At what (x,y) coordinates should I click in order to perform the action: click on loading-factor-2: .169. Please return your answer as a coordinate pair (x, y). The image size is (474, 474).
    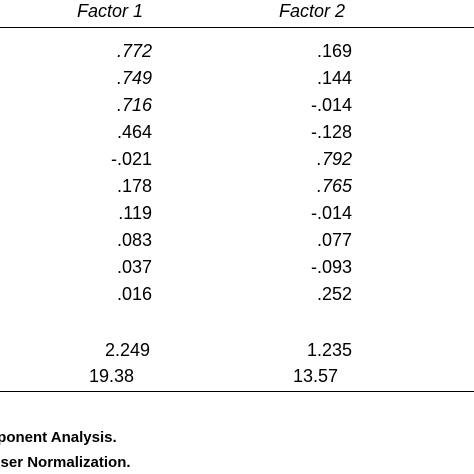
    Looking at the image, I should click on (334, 51).